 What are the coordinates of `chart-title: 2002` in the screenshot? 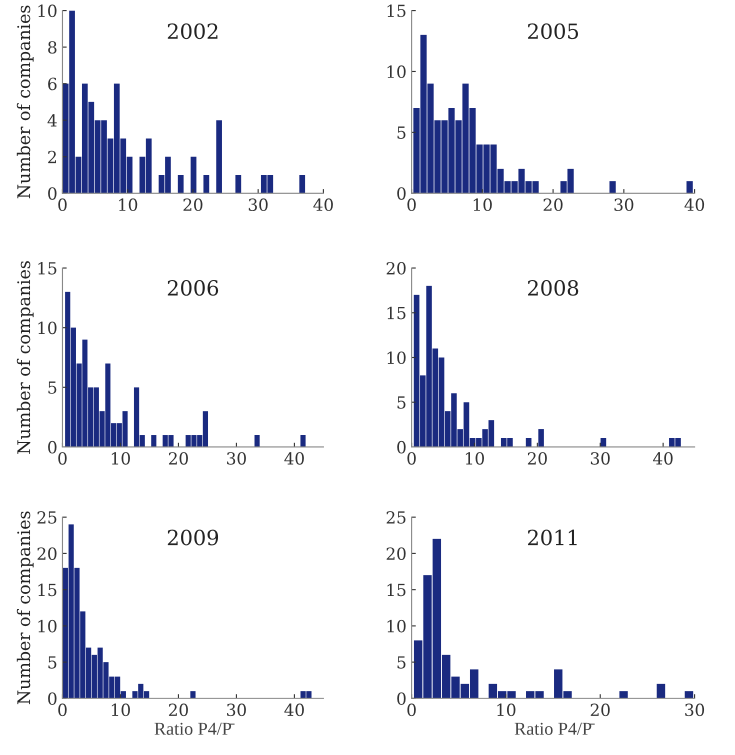 It's located at (193, 31).